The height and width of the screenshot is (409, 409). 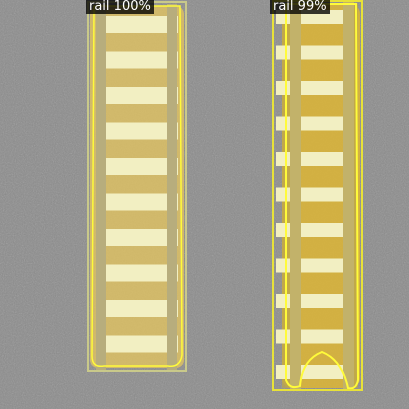 What do you see at coordinates (295, 196) in the screenshot?
I see `right-rail-west` at bounding box center [295, 196].